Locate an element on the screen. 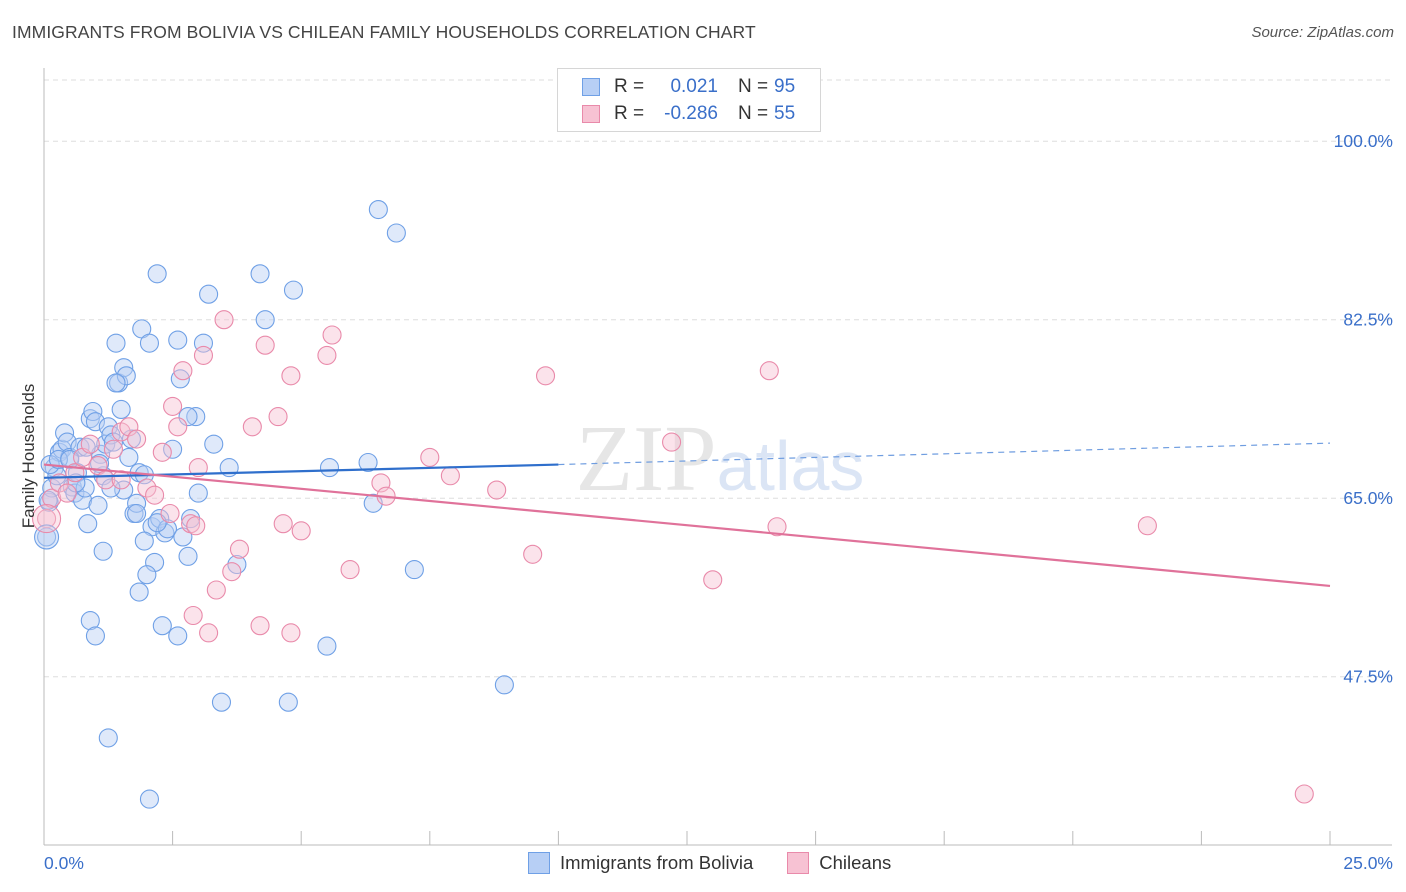 This screenshot has height=892, width=1406. legend-item-bolivia: Immigrants from Bolivia is located at coordinates (640, 863).